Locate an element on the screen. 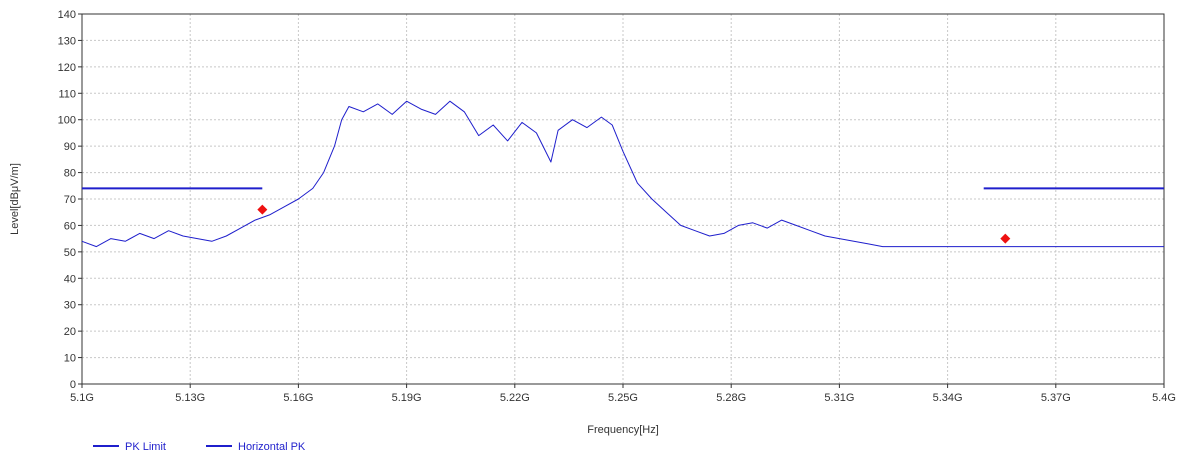  x-tick-label: 5.22G is located at coordinates (515, 398).